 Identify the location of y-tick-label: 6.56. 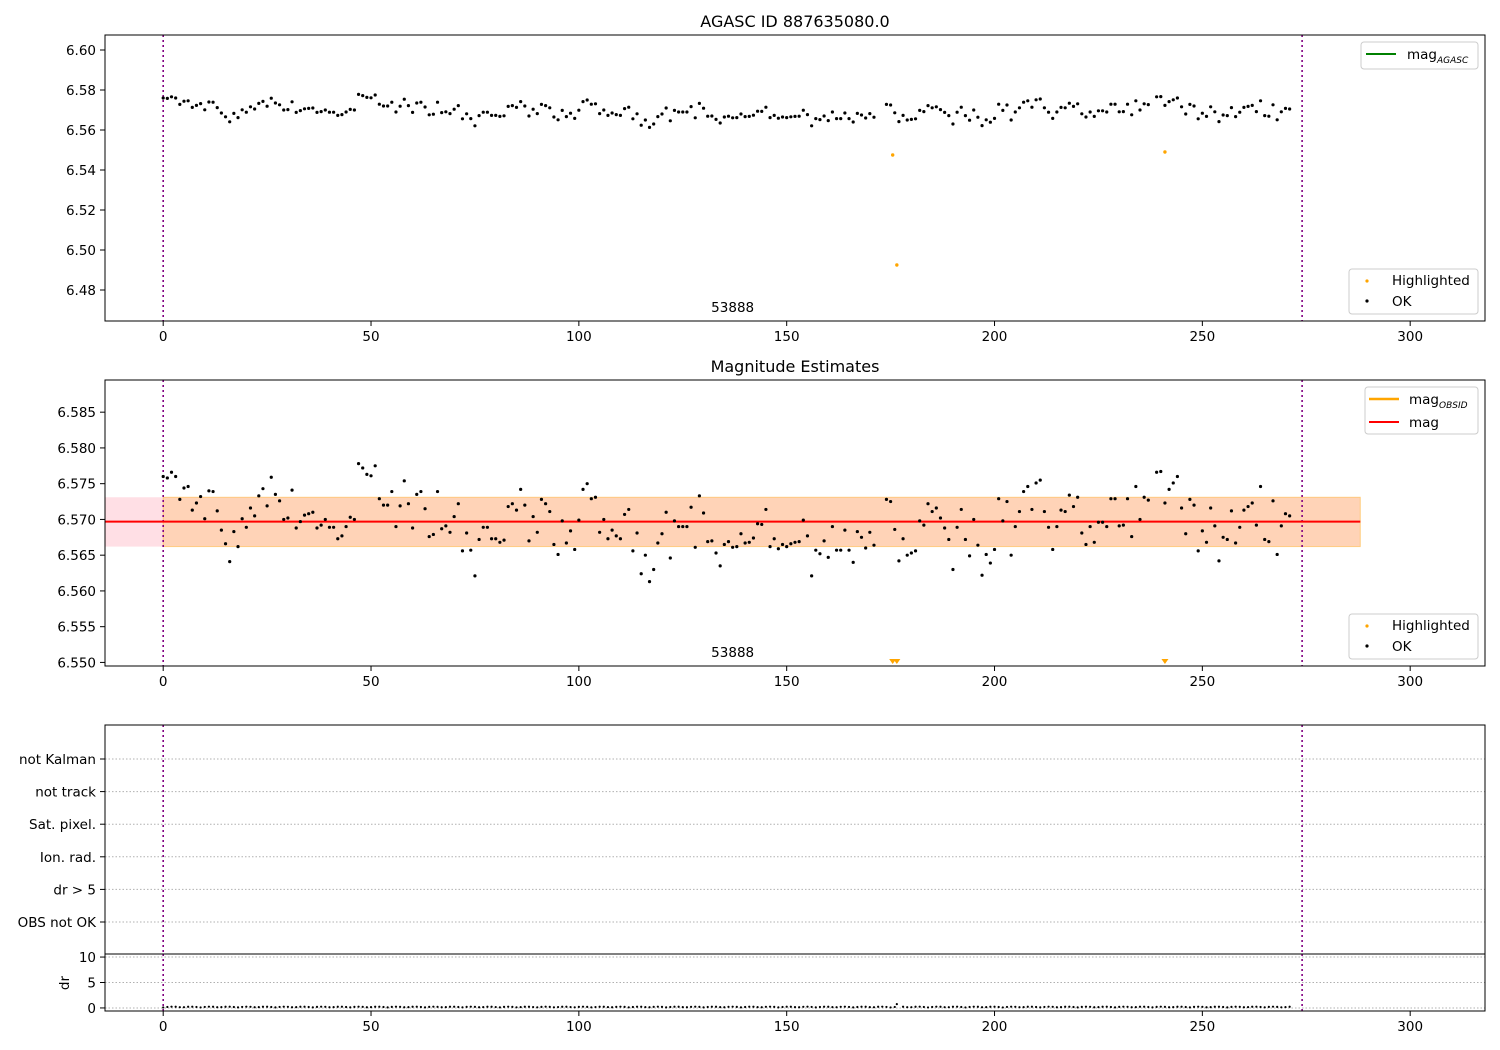
(81, 131).